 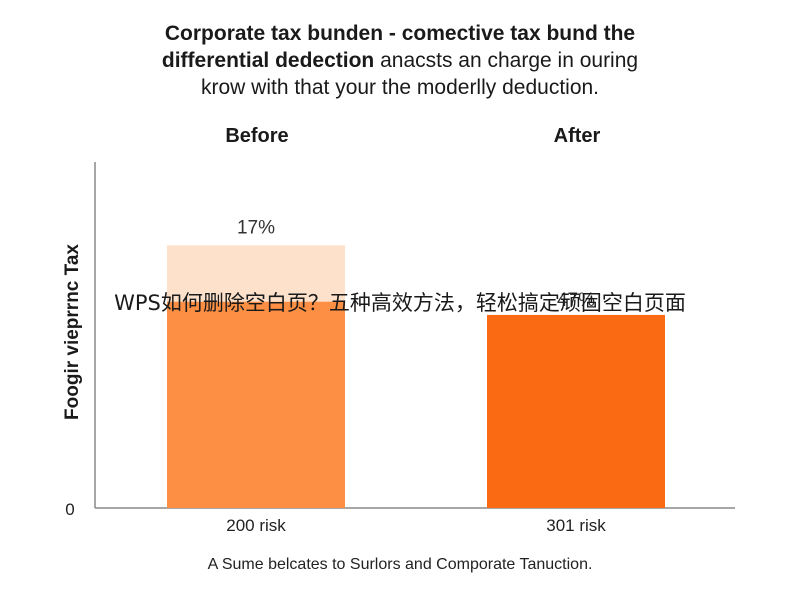 What do you see at coordinates (506, 60) in the screenshot?
I see `title-line-2-rest-text: anacsts an charge in ouring` at bounding box center [506, 60].